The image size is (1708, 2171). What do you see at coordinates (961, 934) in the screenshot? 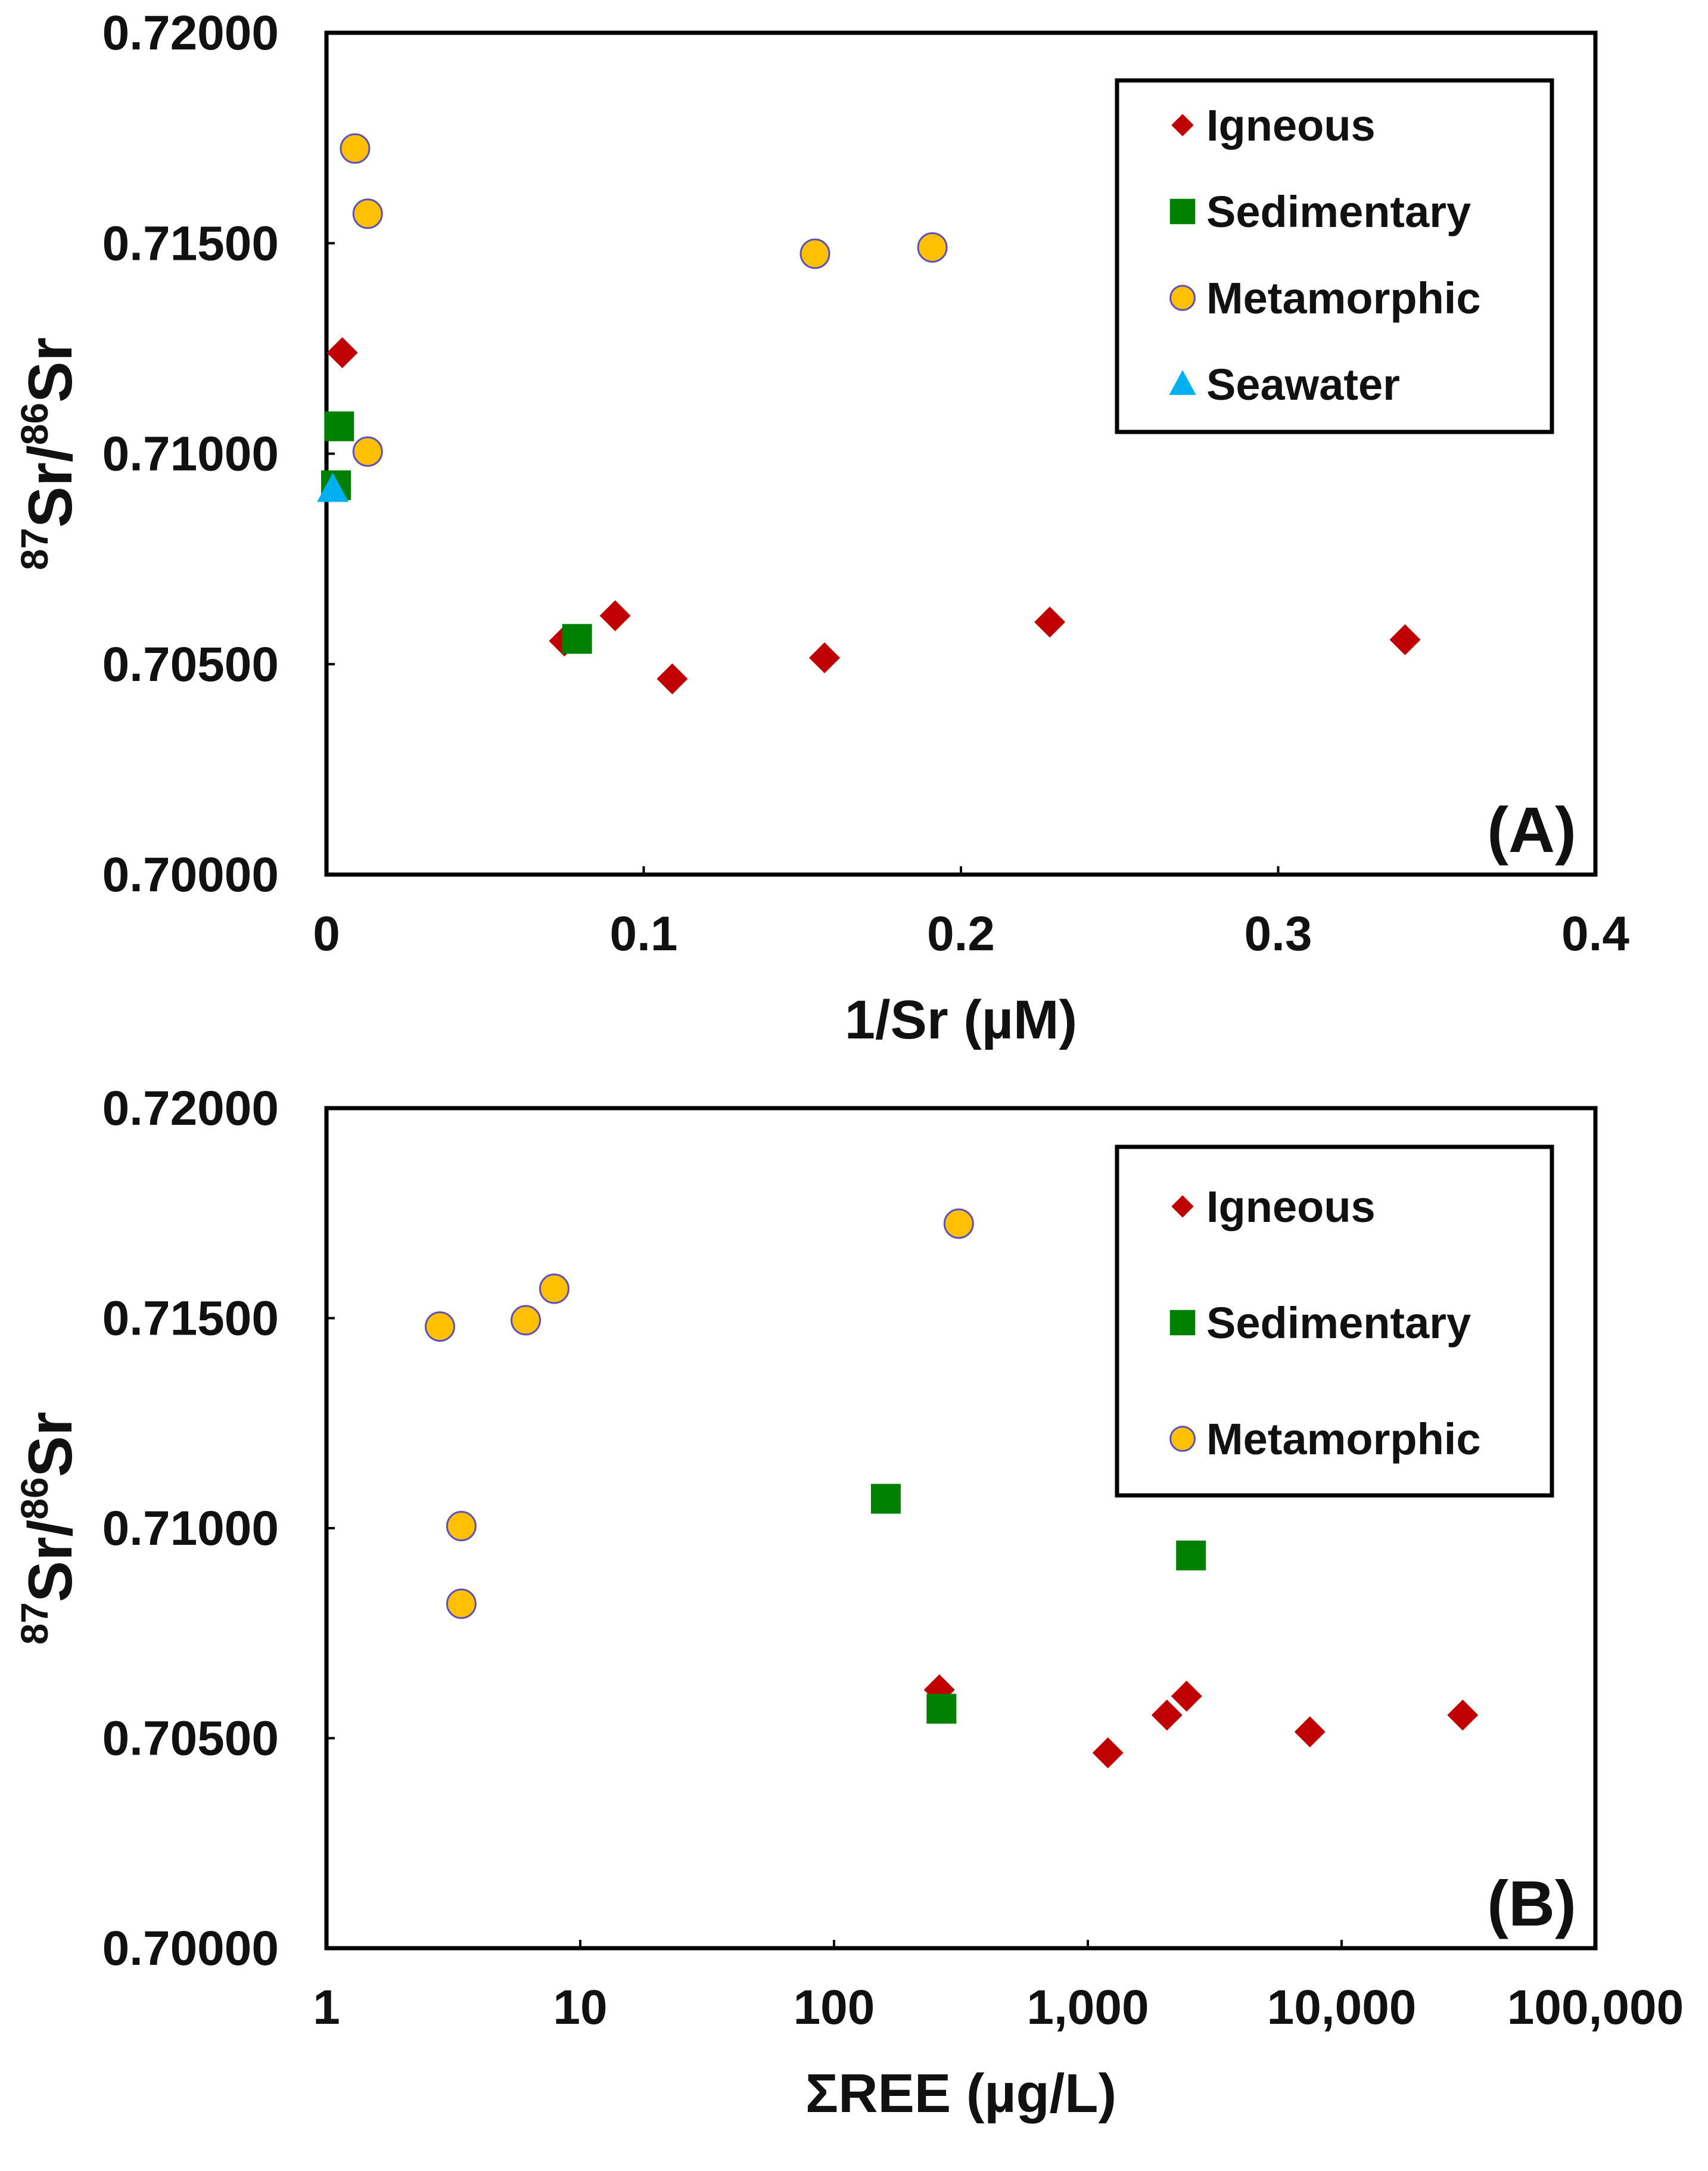
I see `x-tick-label: 0.2` at bounding box center [961, 934].